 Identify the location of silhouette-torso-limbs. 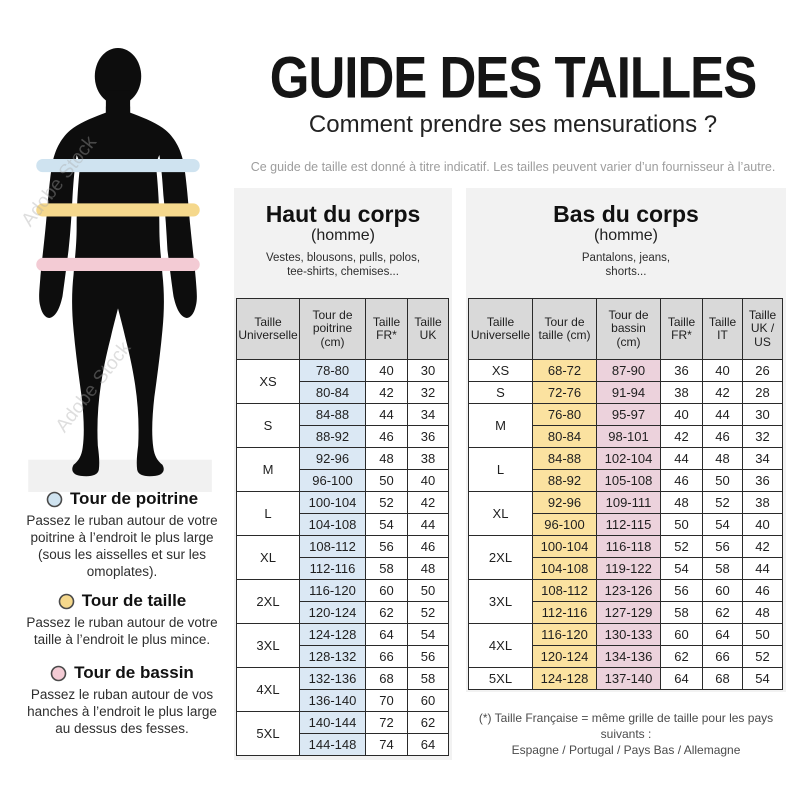
(118, 291).